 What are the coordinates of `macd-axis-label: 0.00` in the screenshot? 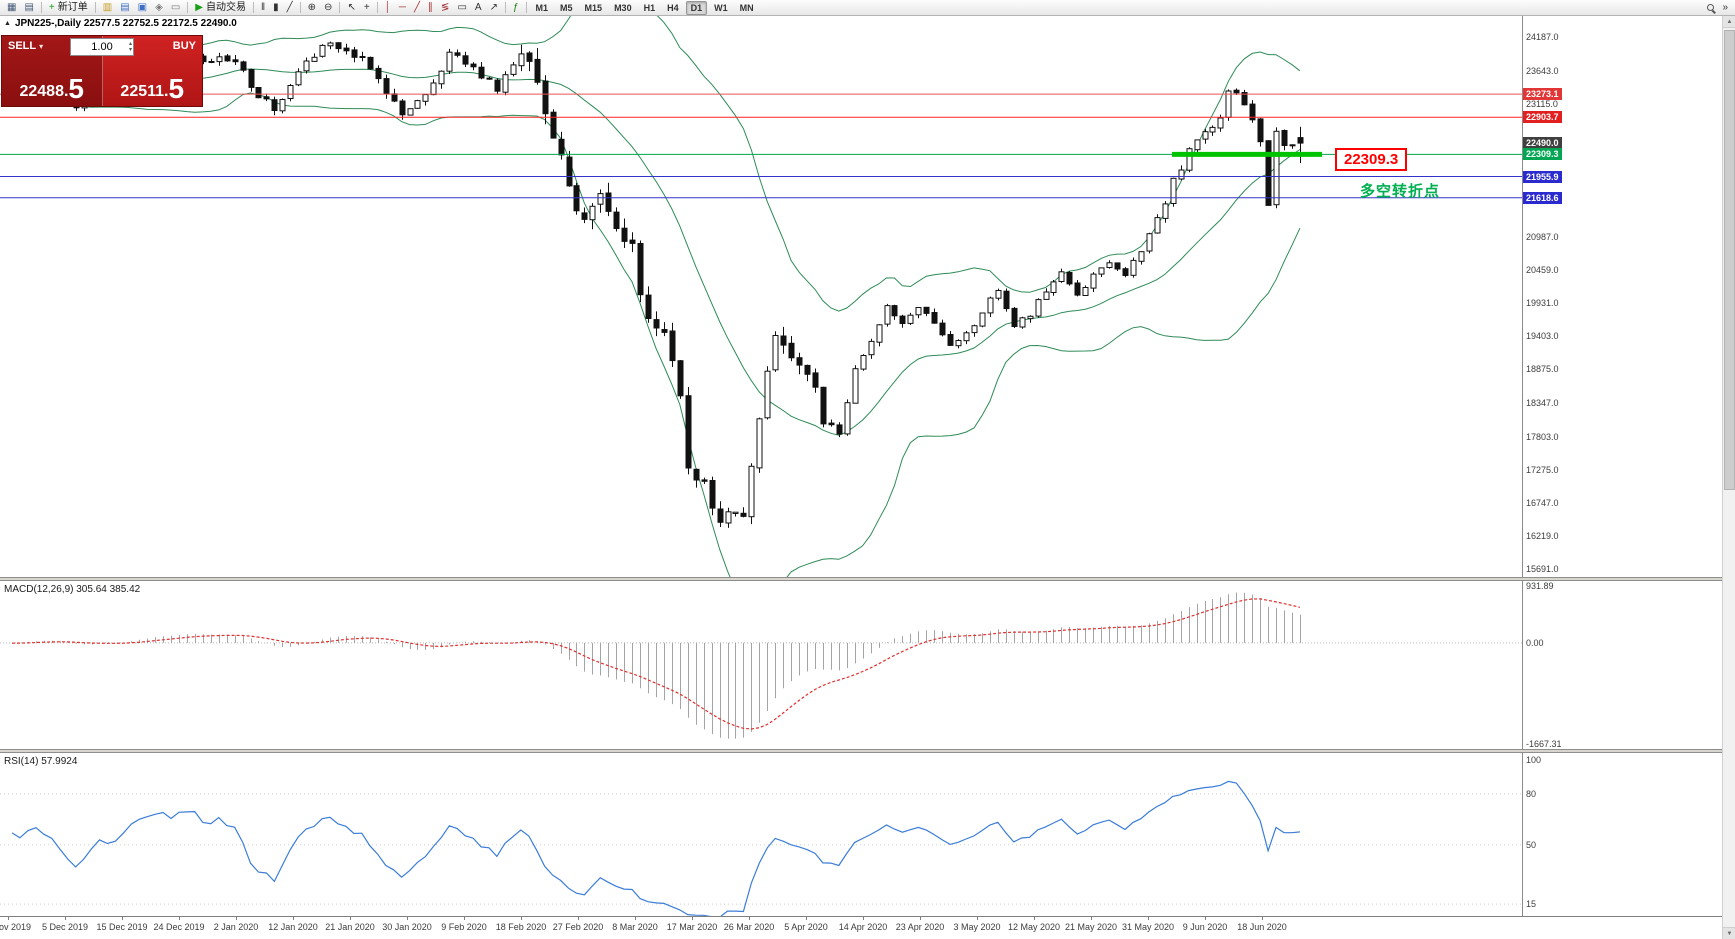 It's located at (1535, 642).